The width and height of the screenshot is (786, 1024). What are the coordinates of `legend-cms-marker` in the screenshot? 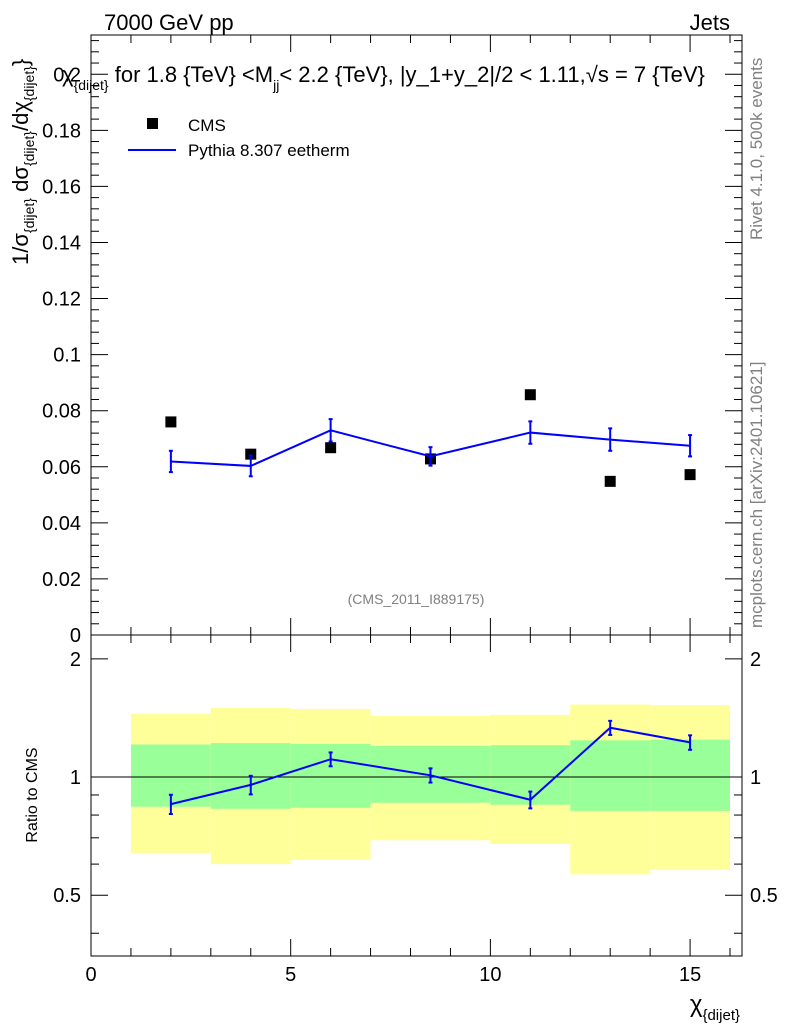 It's located at (152, 123).